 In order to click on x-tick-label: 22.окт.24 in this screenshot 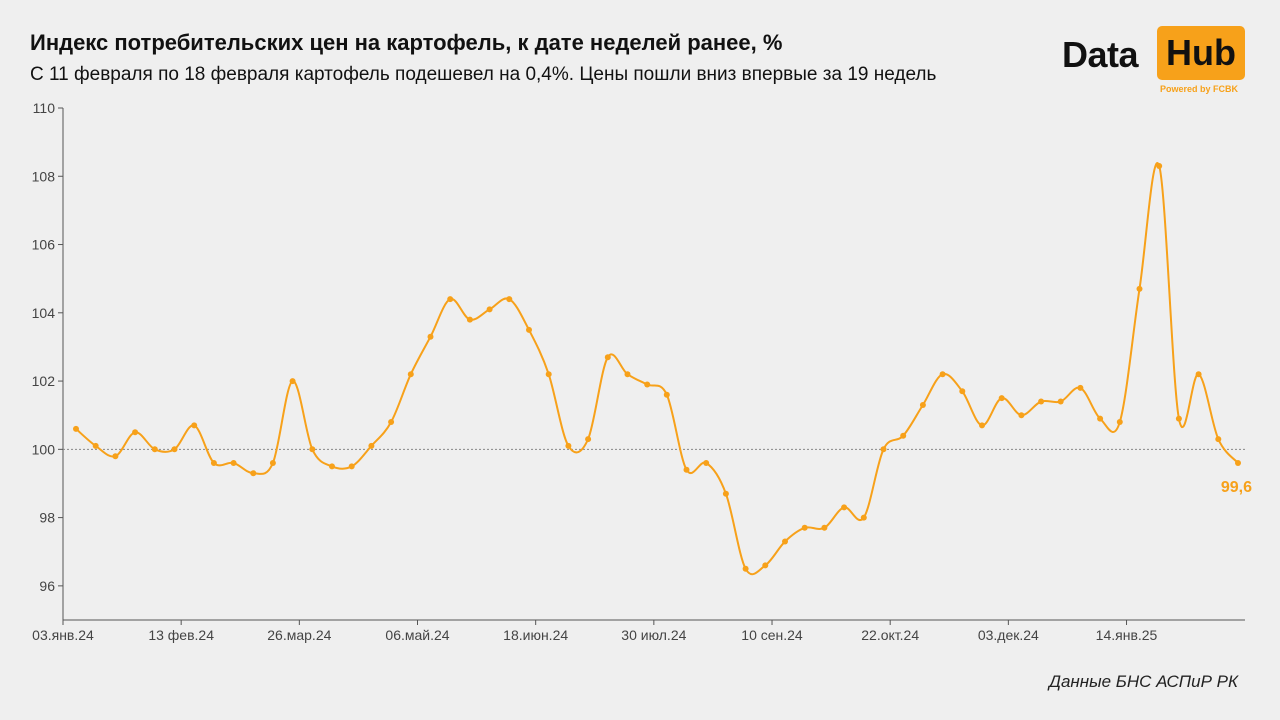, I will do `click(890, 635)`.